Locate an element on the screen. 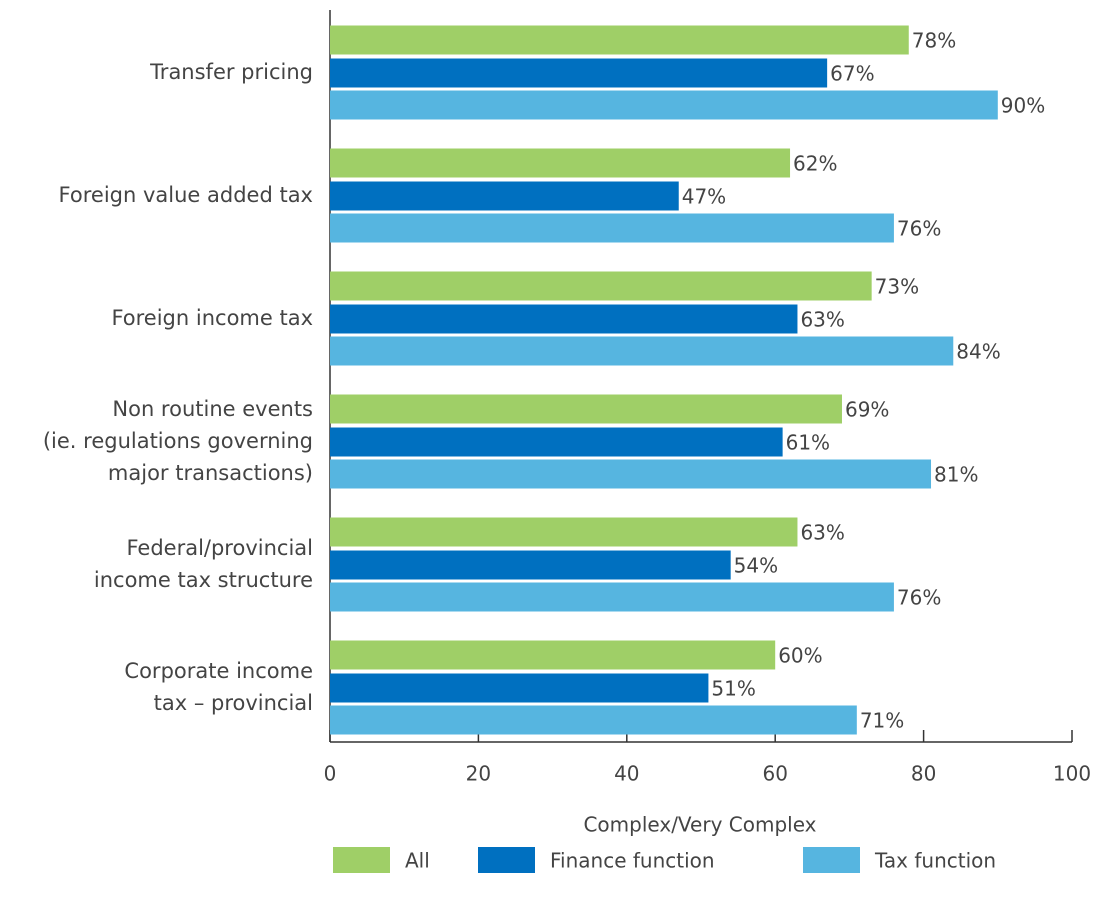 The image size is (1098, 903). category-label: Corporate income is located at coordinates (218, 671).